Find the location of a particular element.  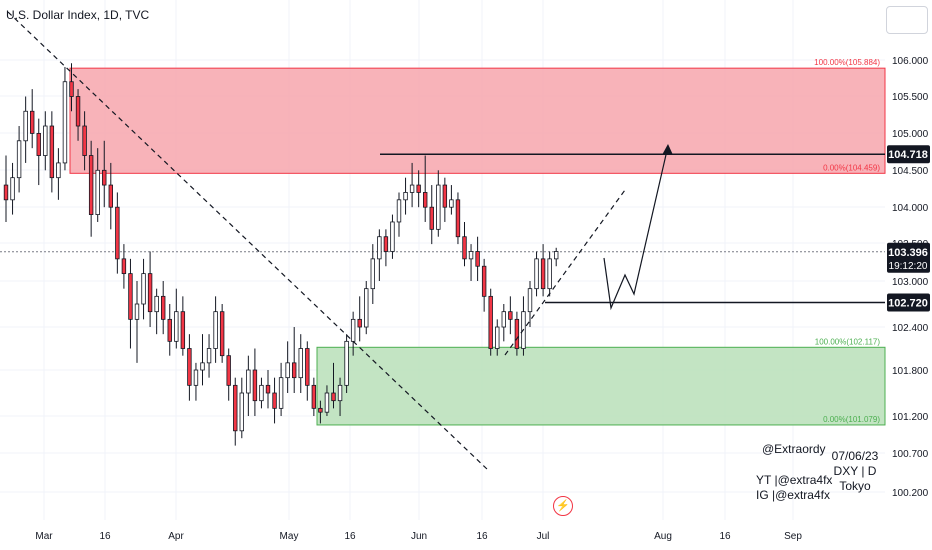

toolbar-button is located at coordinates (907, 20).